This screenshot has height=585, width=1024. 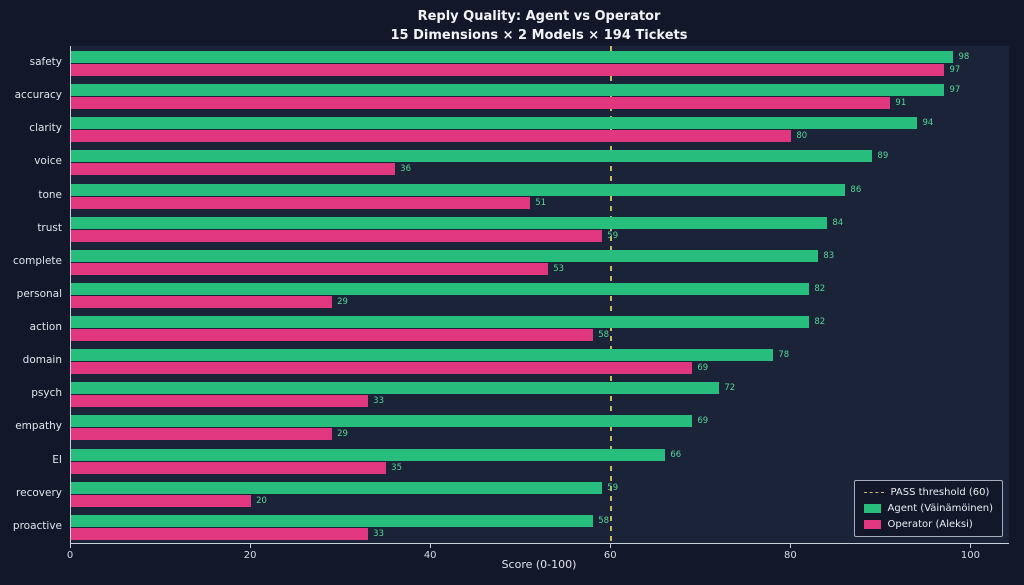 I want to click on chart-subtitle: 15 Dimensions × 2 Models × 194 Tickets, so click(x=539, y=35).